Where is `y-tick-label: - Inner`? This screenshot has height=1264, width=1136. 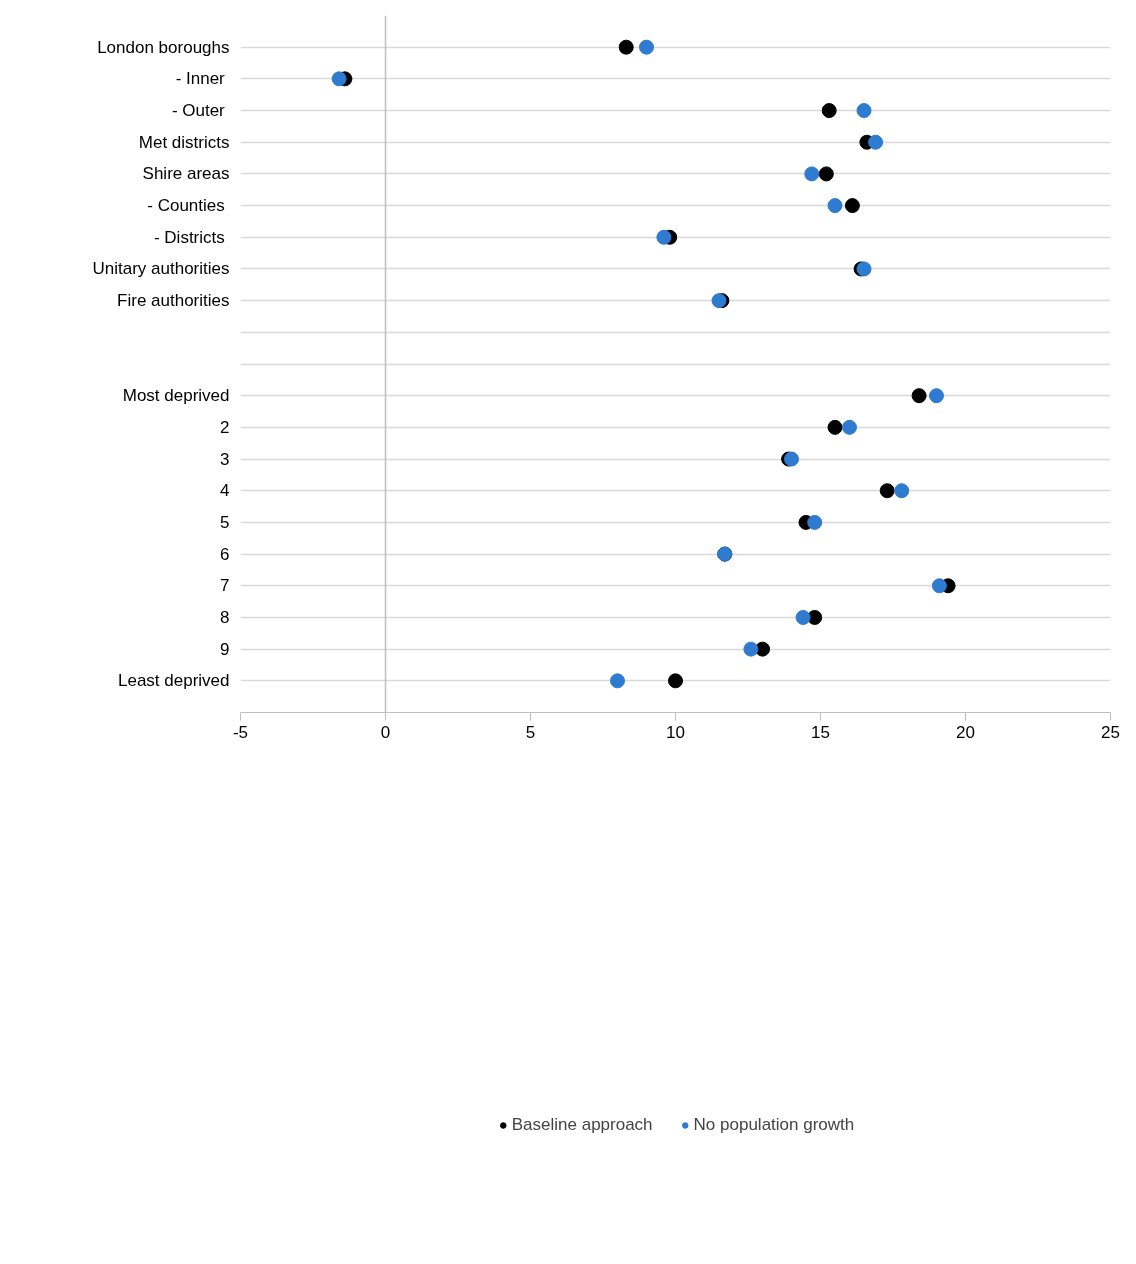
y-tick-label: - Inner is located at coordinates (200, 79).